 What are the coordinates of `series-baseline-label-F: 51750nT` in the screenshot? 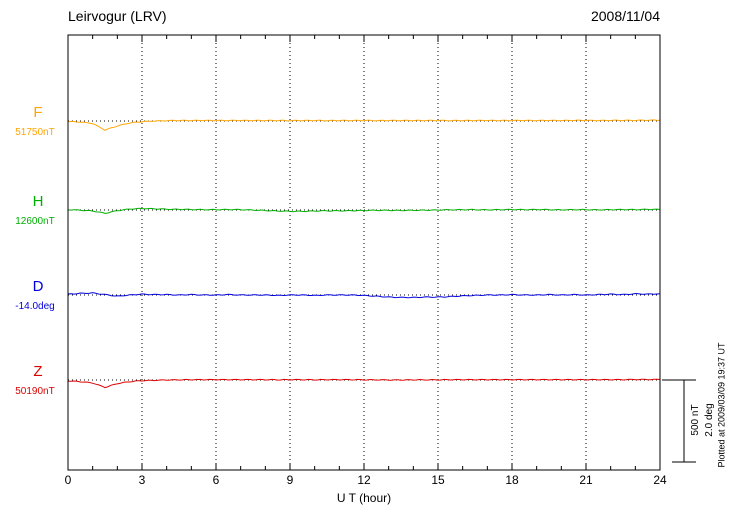 It's located at (35, 132).